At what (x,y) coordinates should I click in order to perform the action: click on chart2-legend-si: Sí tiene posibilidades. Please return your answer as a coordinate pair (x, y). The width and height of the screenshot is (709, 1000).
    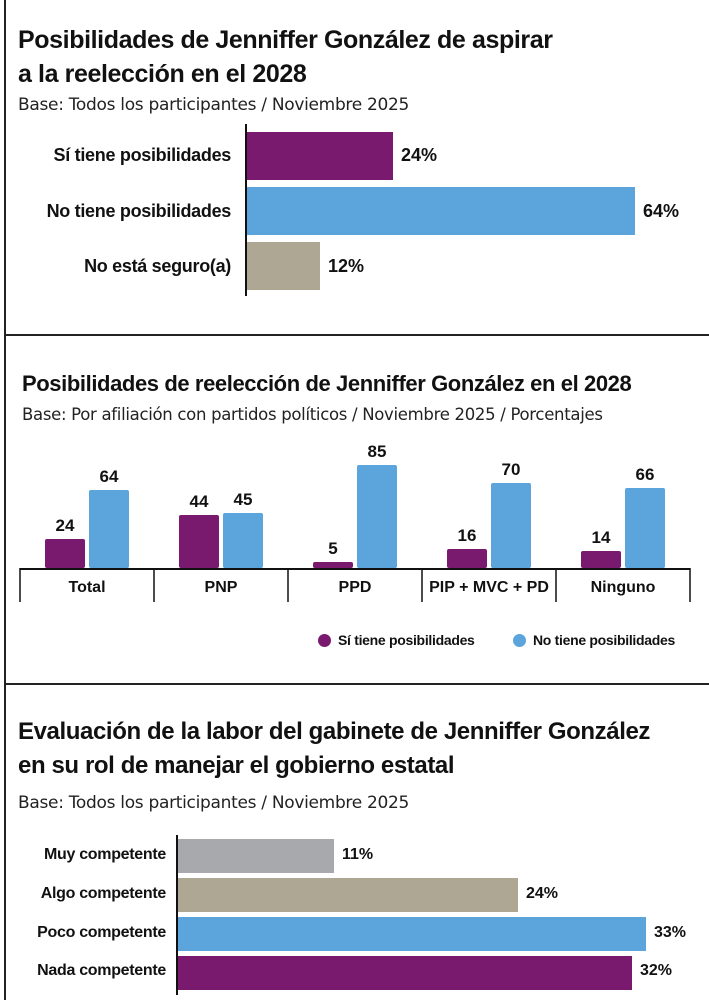
    Looking at the image, I should click on (396, 640).